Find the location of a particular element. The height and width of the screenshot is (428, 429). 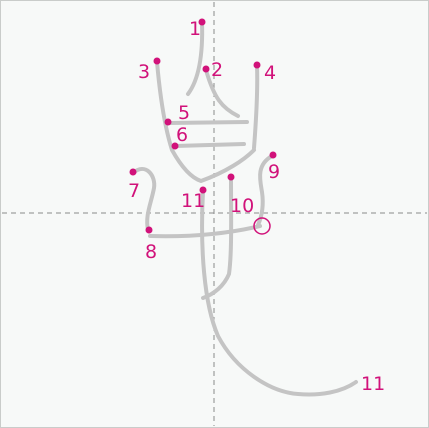

stroke-2-path is located at coordinates (222, 93).